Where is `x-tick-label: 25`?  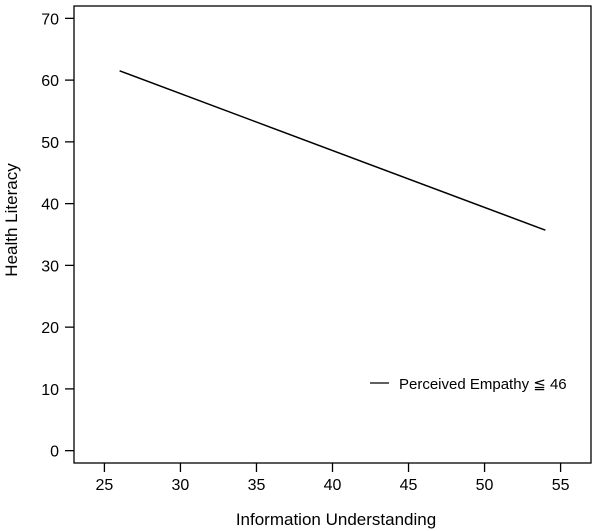
x-tick-label: 25 is located at coordinates (105, 485).